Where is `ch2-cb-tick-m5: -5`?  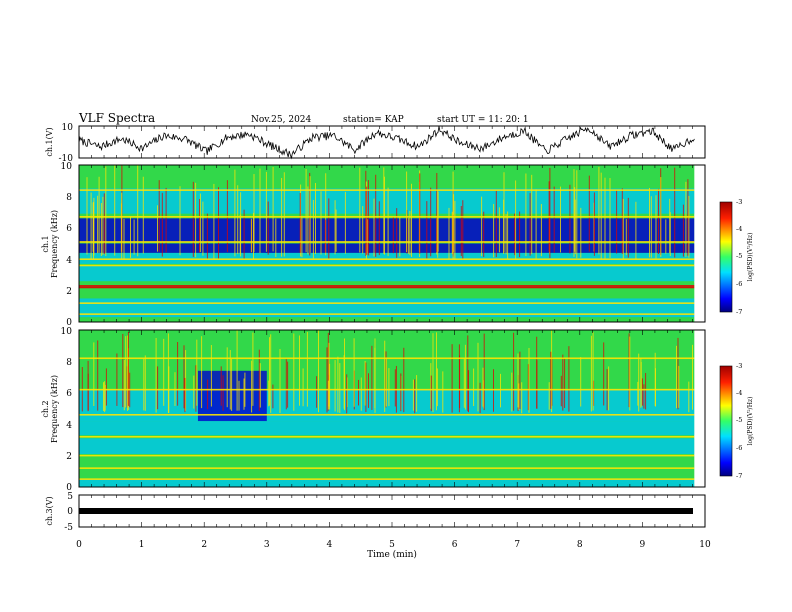
ch2-cb-tick-m5: -5 is located at coordinates (739, 420).